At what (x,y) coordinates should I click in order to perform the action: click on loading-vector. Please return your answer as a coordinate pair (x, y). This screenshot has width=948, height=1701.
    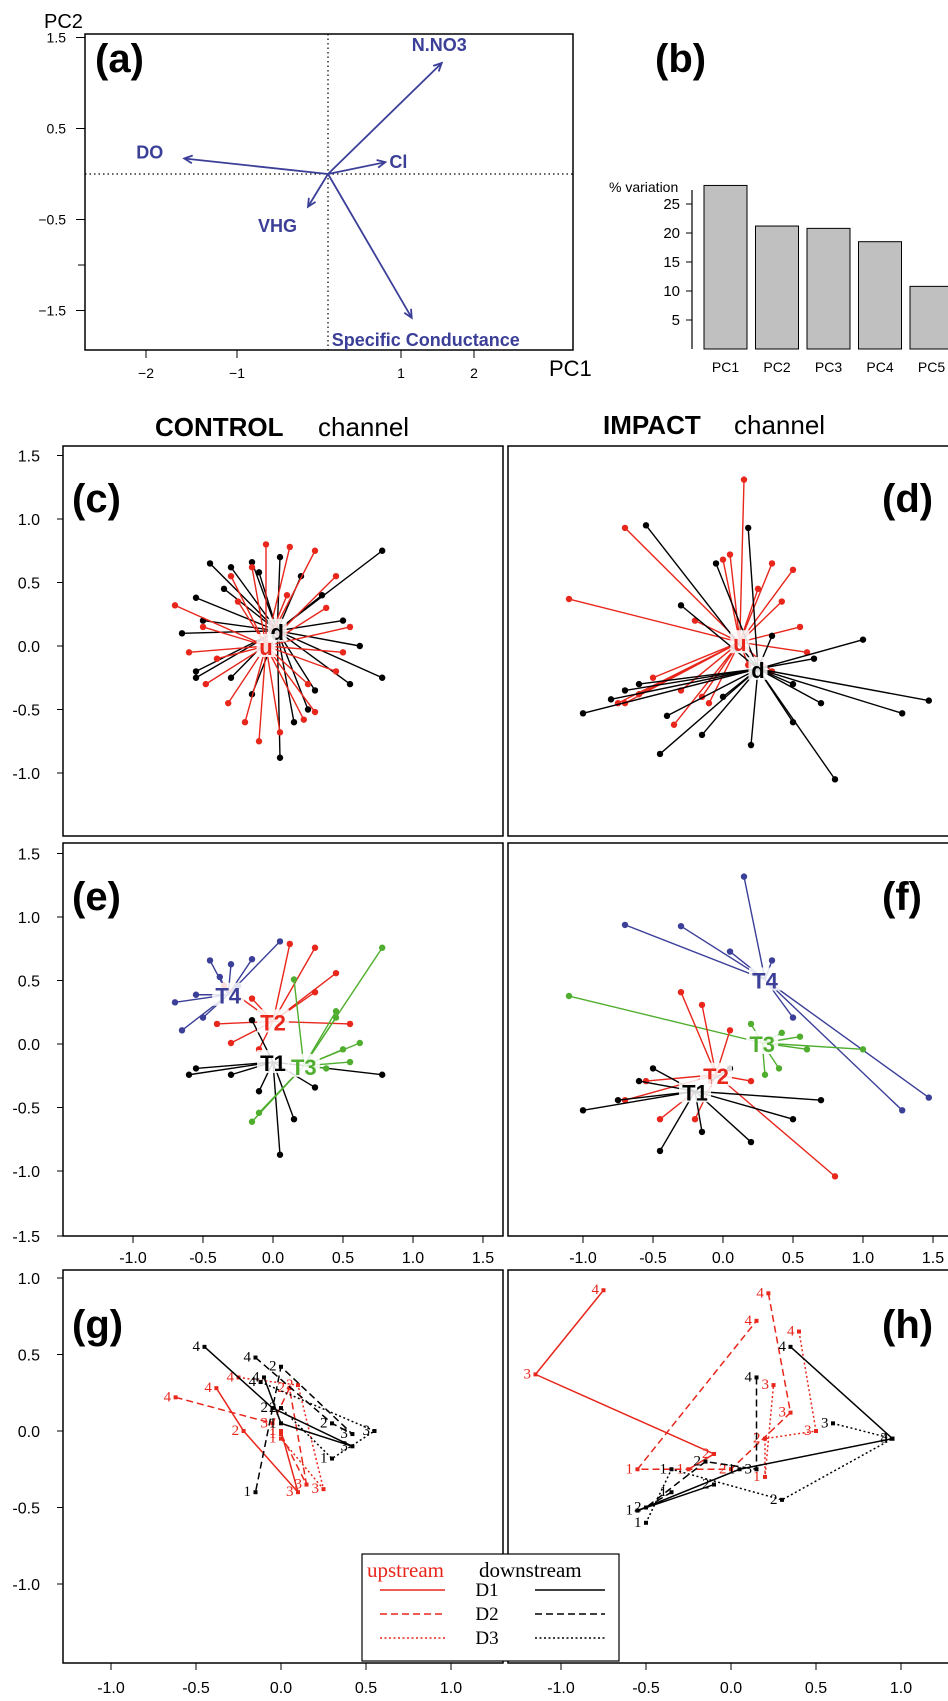
    Looking at the image, I should click on (318, 190).